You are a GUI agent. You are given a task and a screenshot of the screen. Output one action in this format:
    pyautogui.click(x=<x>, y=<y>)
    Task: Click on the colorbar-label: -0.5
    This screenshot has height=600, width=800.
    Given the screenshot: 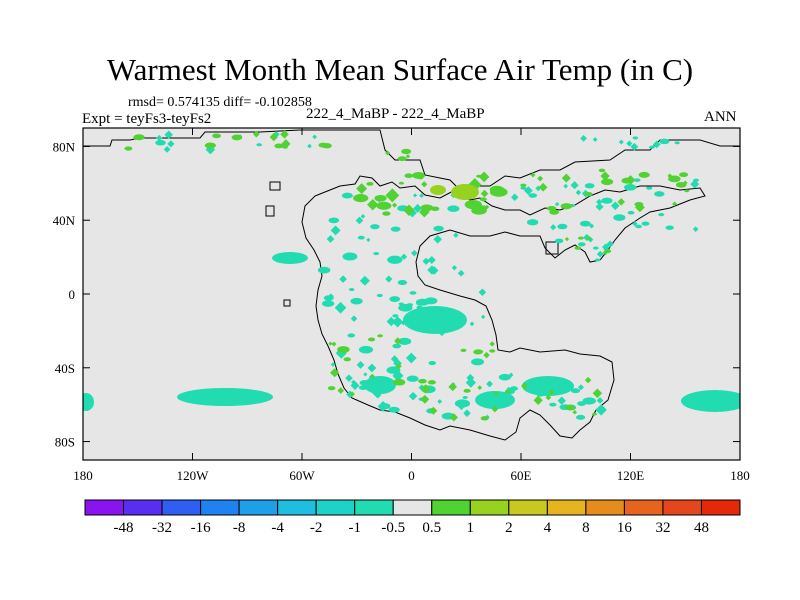 What is the action you would take?
    pyautogui.click(x=393, y=528)
    